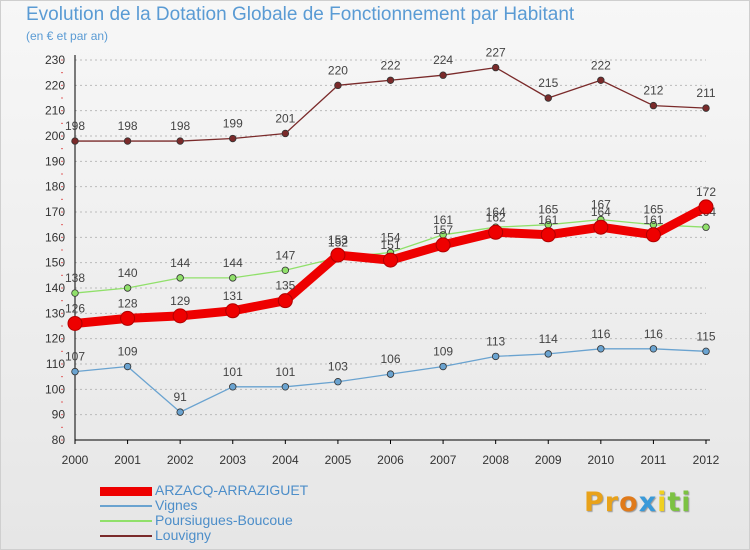 This screenshot has height=550, width=750. What do you see at coordinates (55, 313) in the screenshot?
I see `y-tick-label: 130` at bounding box center [55, 313].